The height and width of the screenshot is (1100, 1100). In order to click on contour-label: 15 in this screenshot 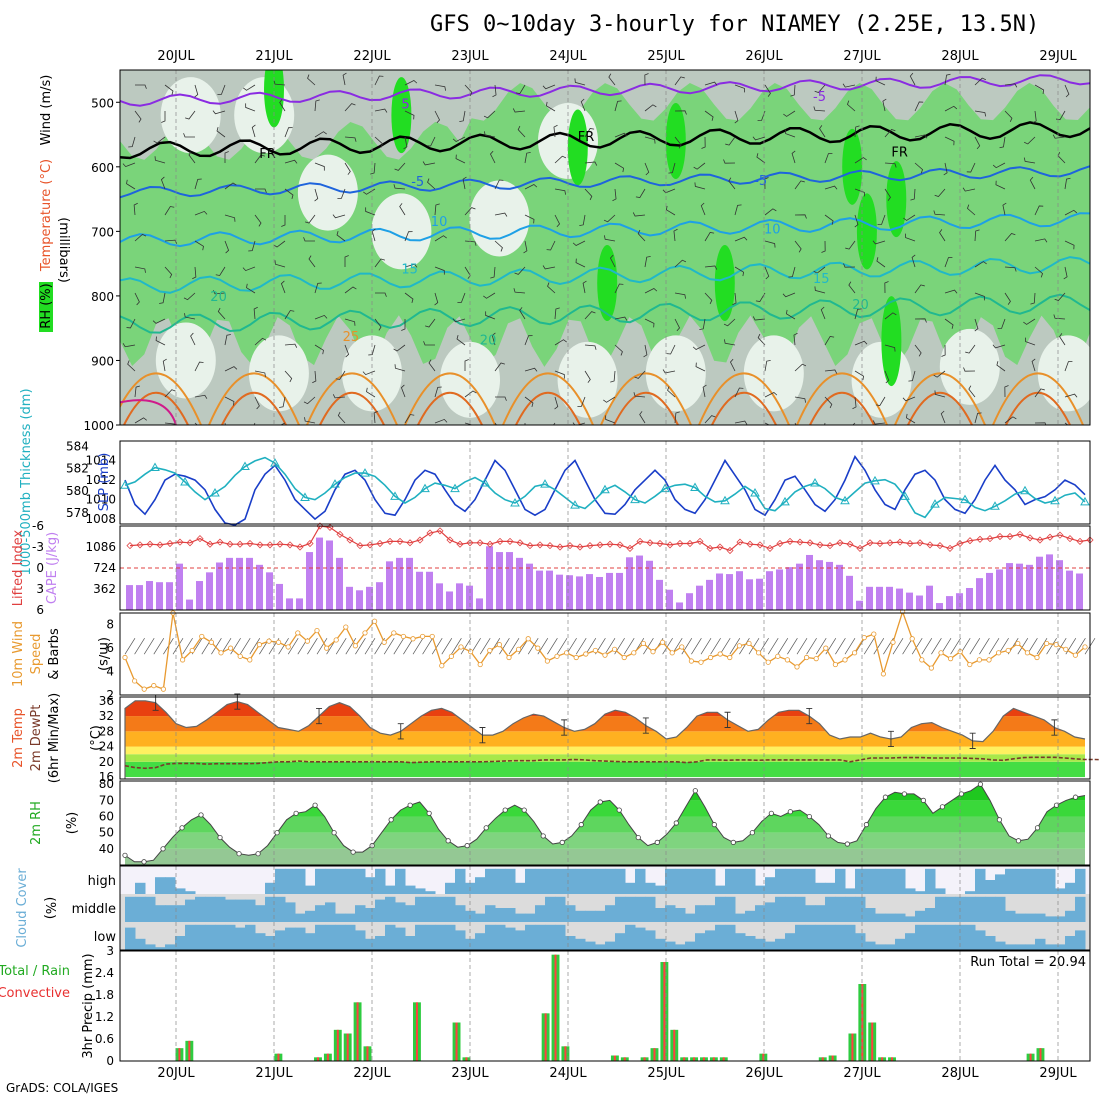, I will do `click(409, 269)`.